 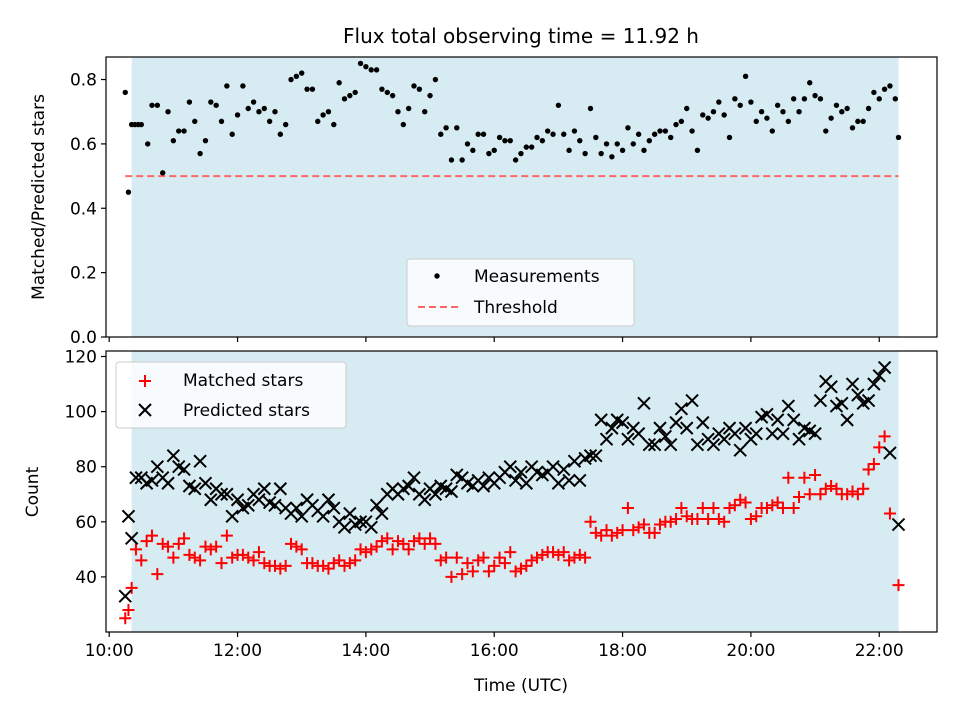 What do you see at coordinates (521, 36) in the screenshot?
I see `chart-title: Flux total observing time = 11.92 h` at bounding box center [521, 36].